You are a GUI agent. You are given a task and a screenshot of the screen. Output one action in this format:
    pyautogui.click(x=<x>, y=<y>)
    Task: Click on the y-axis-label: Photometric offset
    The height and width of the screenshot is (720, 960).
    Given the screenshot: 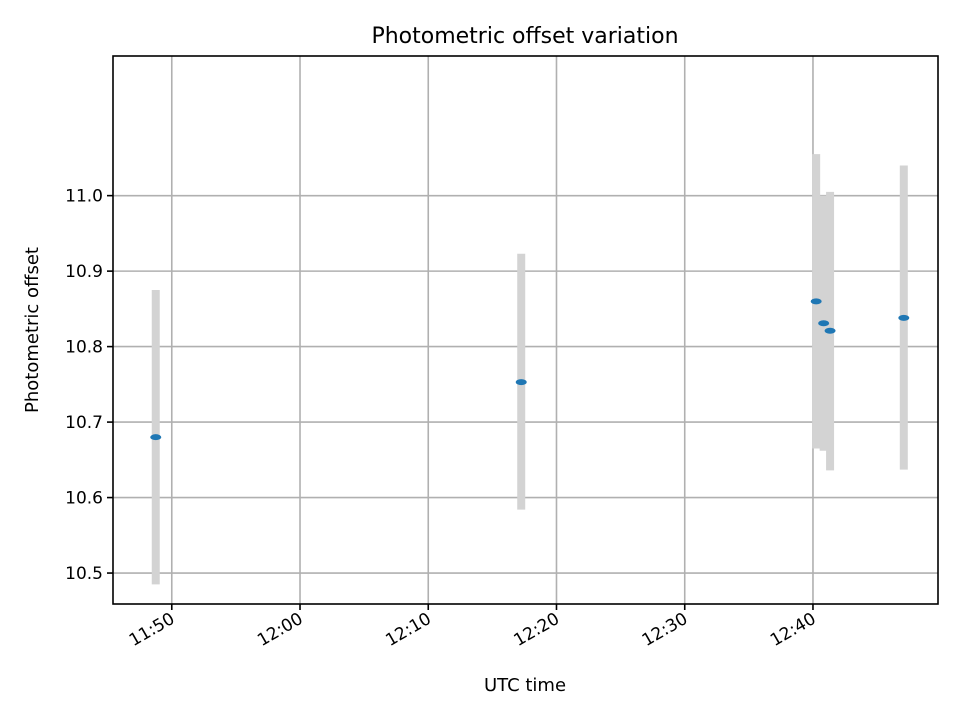 What is the action you would take?
    pyautogui.click(x=32, y=330)
    